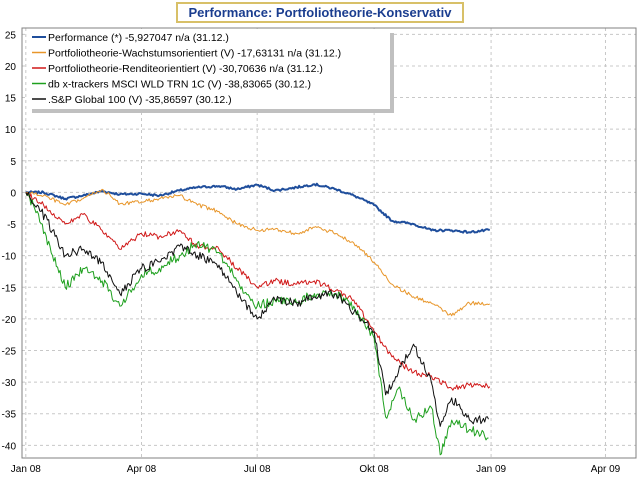 This screenshot has width=640, height=485. What do you see at coordinates (9, 415) in the screenshot?
I see `y-tick-label: -35` at bounding box center [9, 415].